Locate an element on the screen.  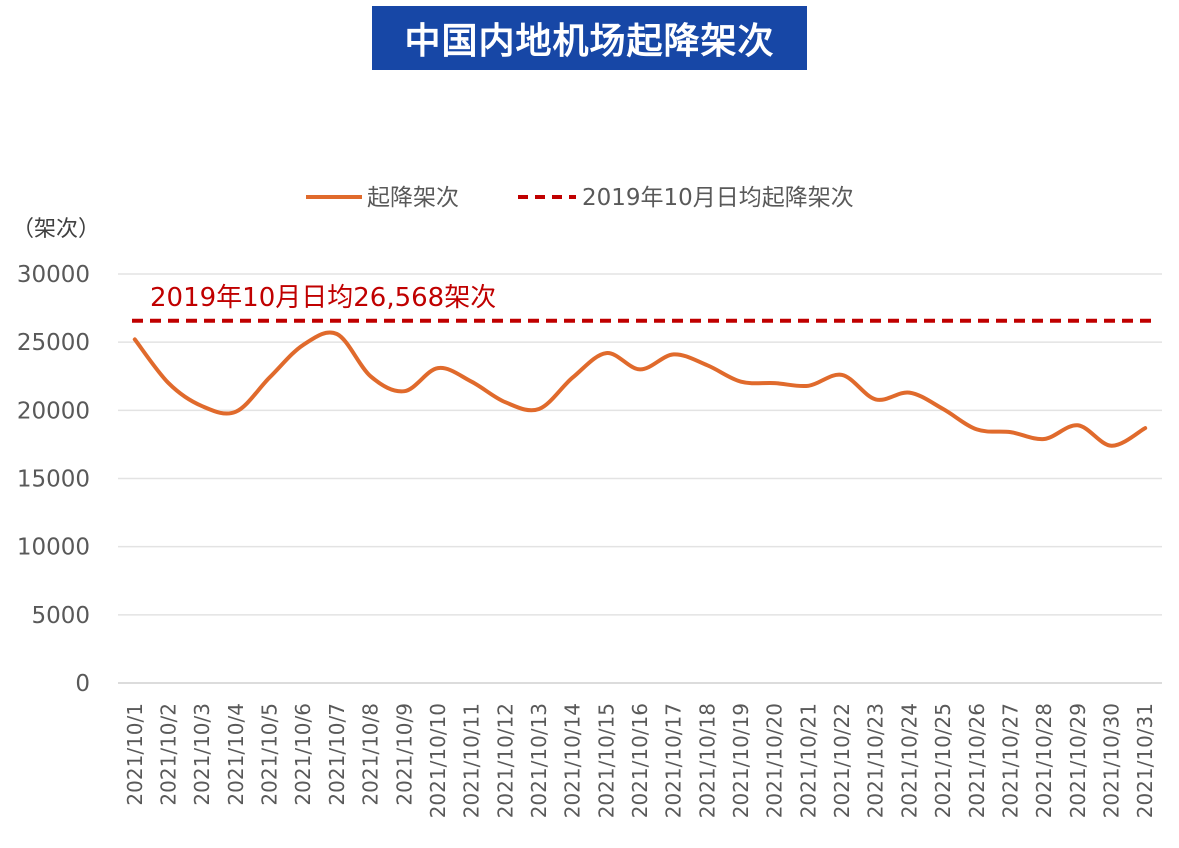
x-tick-label: 2021/10/14 is located at coordinates (573, 760).